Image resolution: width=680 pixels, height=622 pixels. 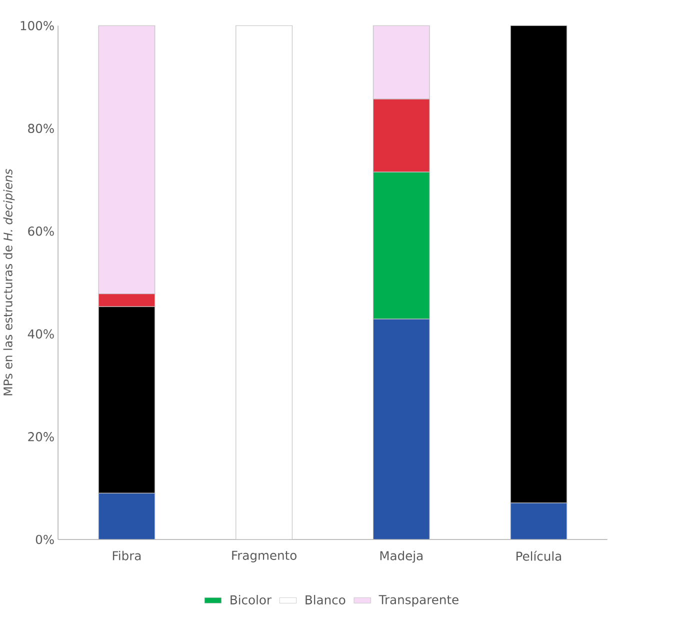 What do you see at coordinates (418, 601) in the screenshot?
I see `legend-label: Transparente` at bounding box center [418, 601].